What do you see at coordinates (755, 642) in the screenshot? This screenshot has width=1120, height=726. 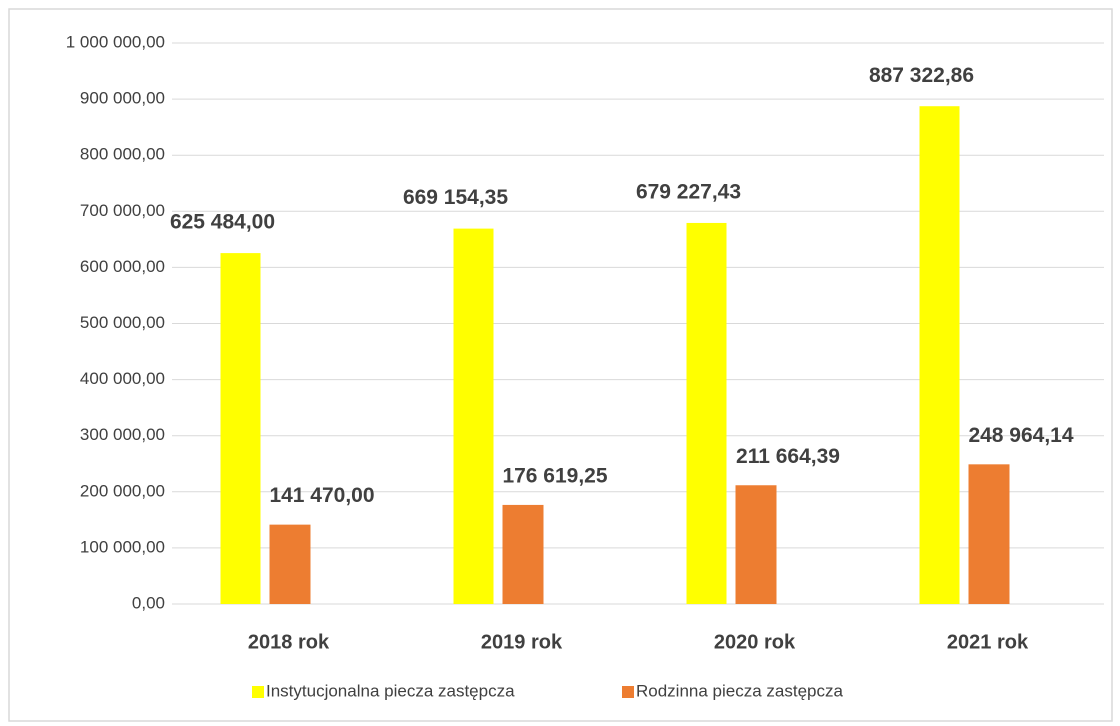 I see `x-tick-label: 2020 rok` at bounding box center [755, 642].